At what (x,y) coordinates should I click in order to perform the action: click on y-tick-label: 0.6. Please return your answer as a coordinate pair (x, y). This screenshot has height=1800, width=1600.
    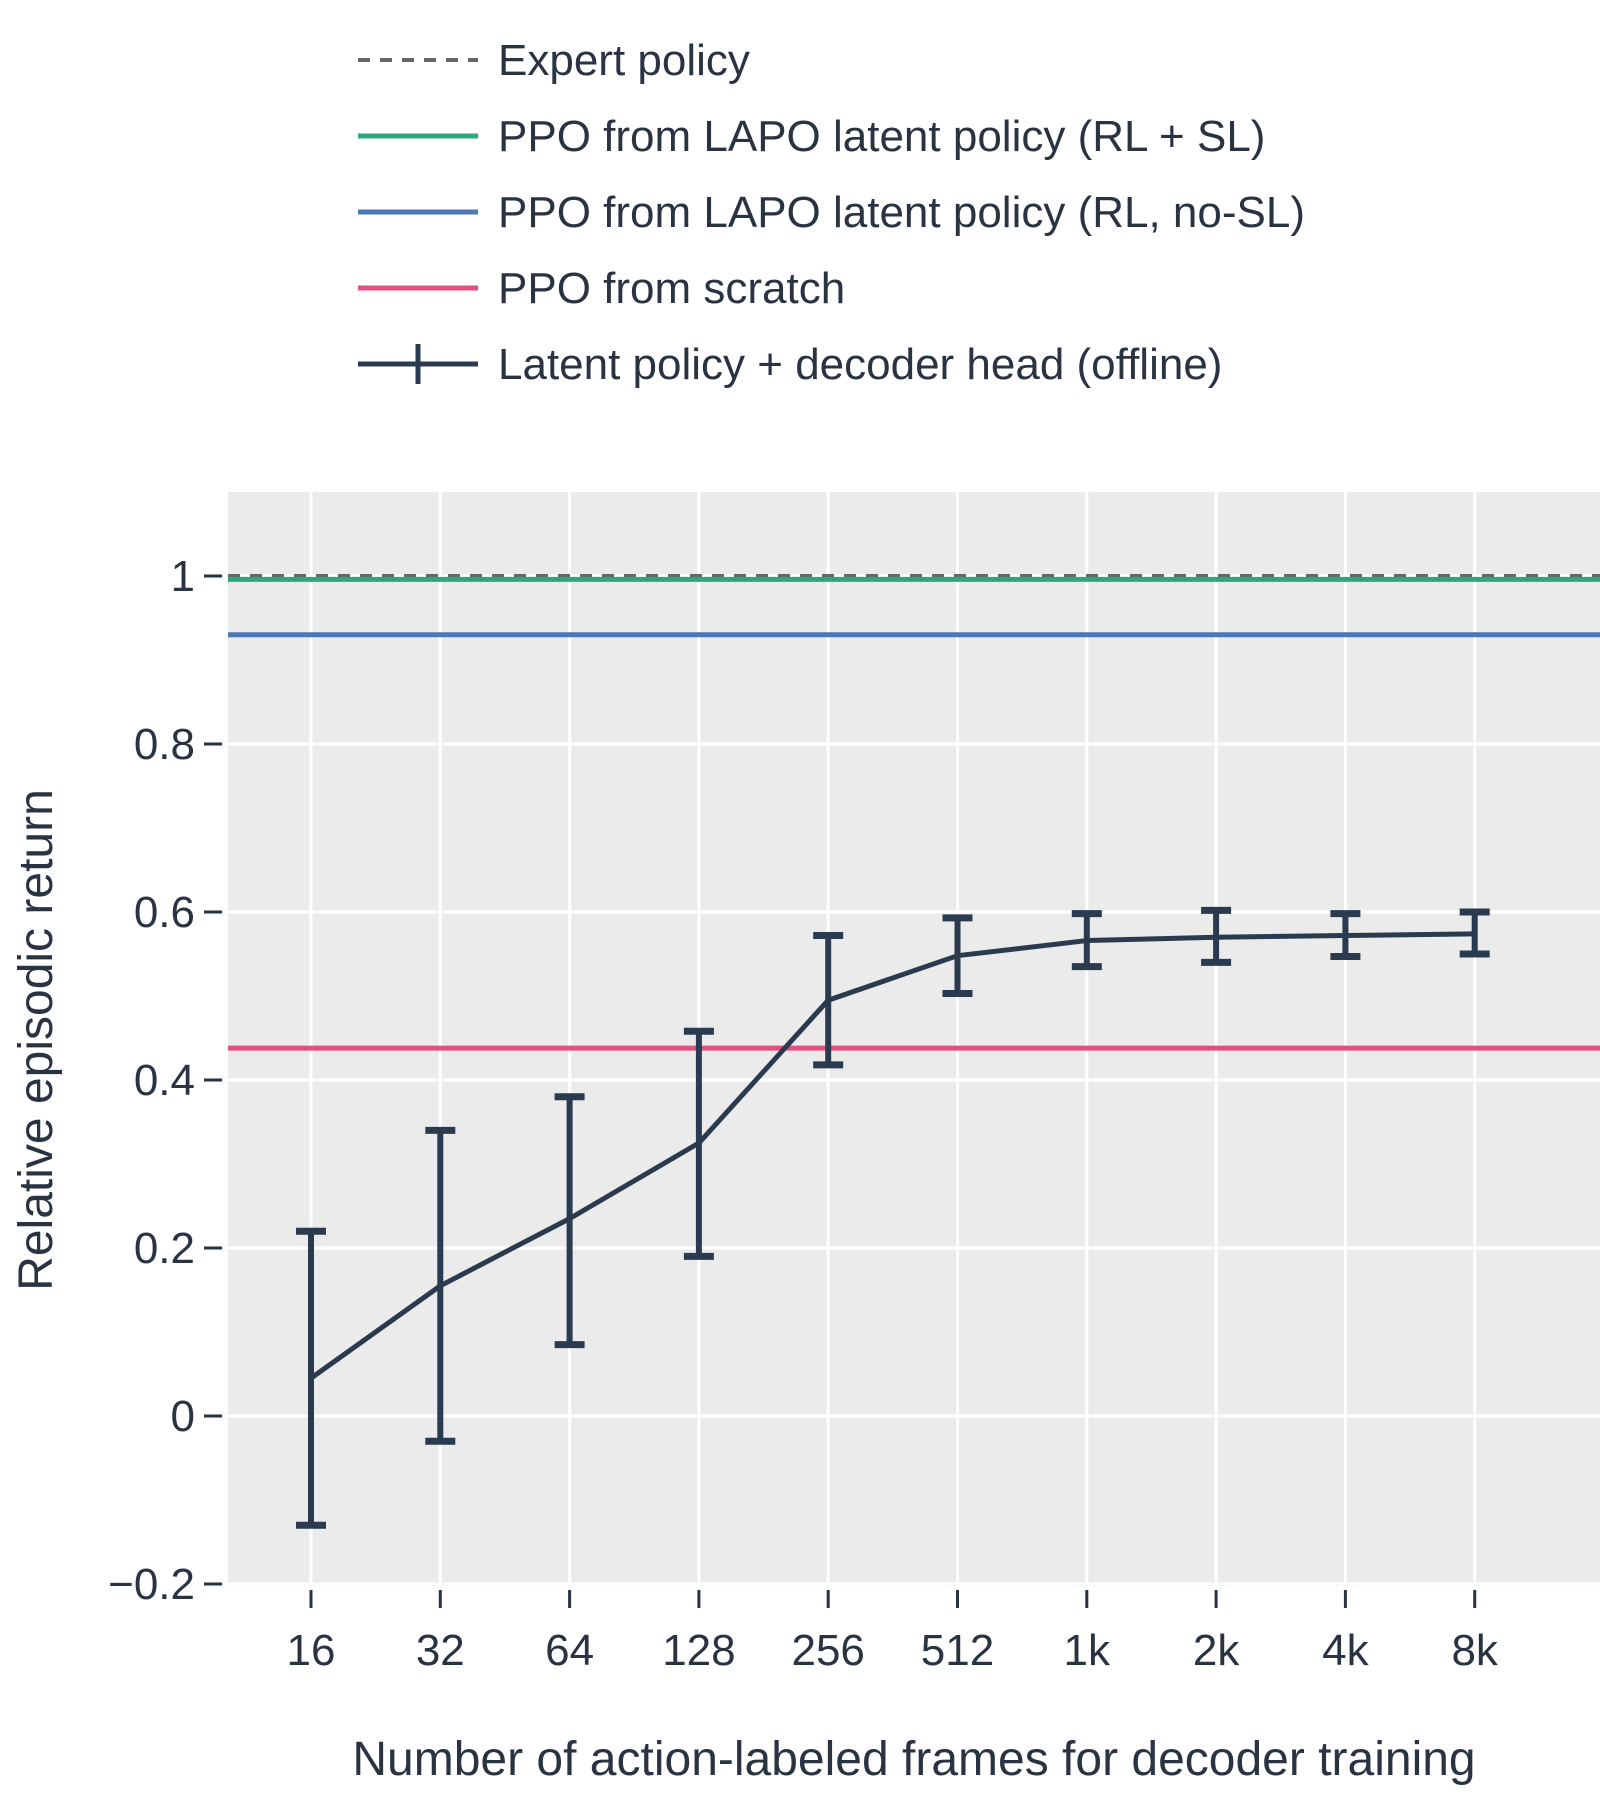
    Looking at the image, I should click on (164, 912).